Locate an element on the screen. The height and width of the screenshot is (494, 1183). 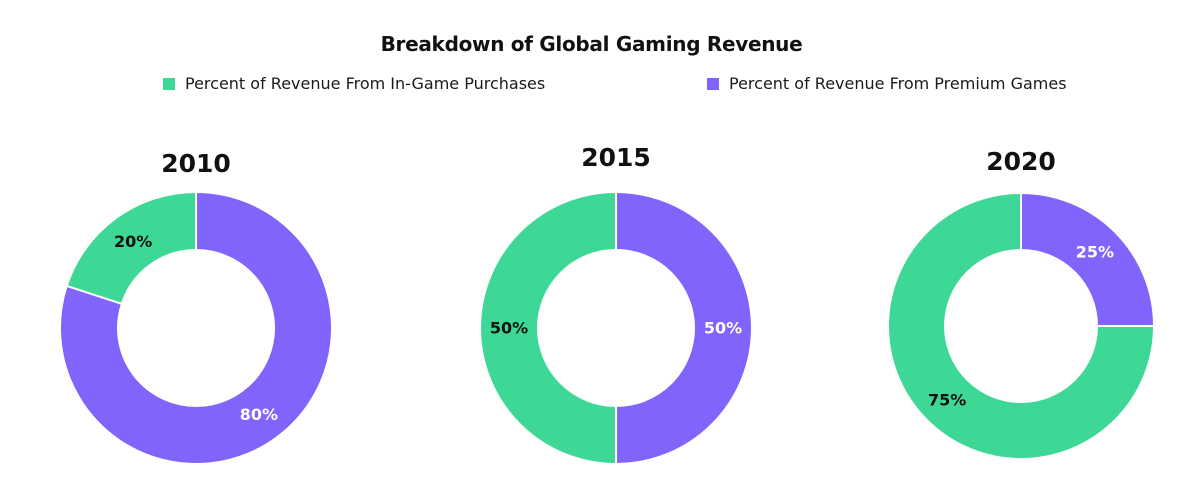
slice-in-game-2020 is located at coordinates (1021, 325).